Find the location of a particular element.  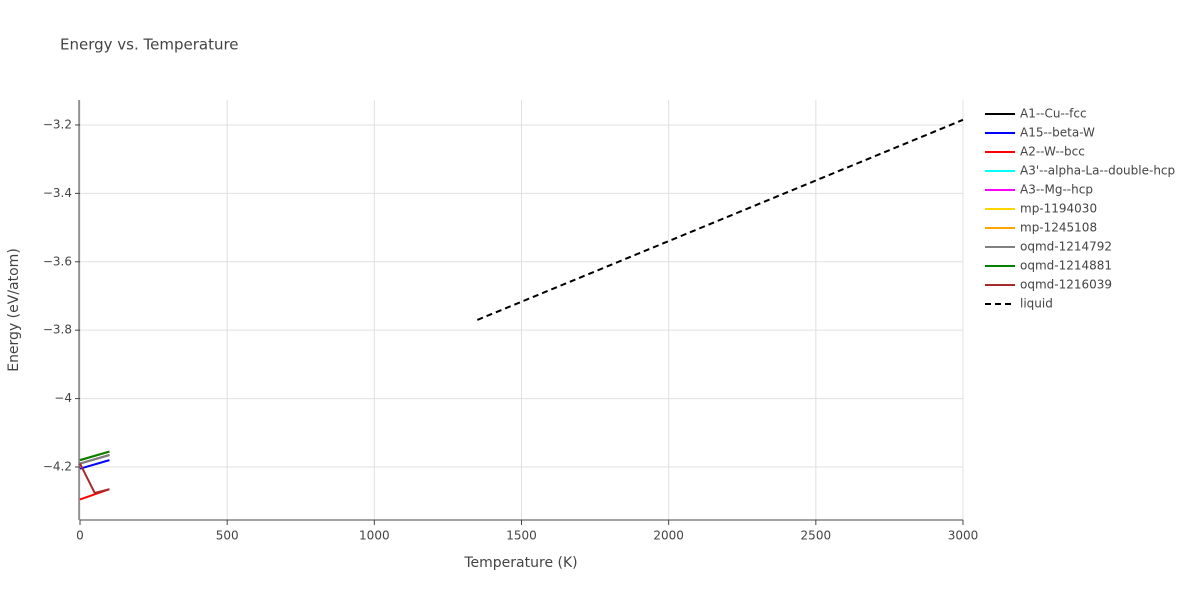

y-tick-label: −3.6 is located at coordinates (57, 261).